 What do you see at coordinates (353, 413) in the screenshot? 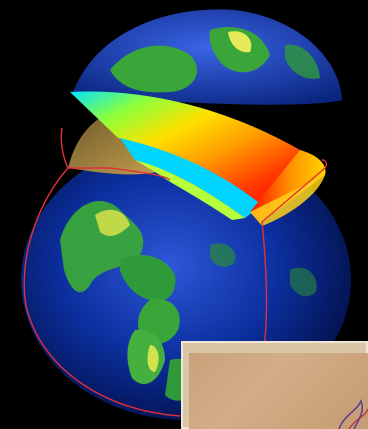
I see `inset-scribble` at bounding box center [353, 413].